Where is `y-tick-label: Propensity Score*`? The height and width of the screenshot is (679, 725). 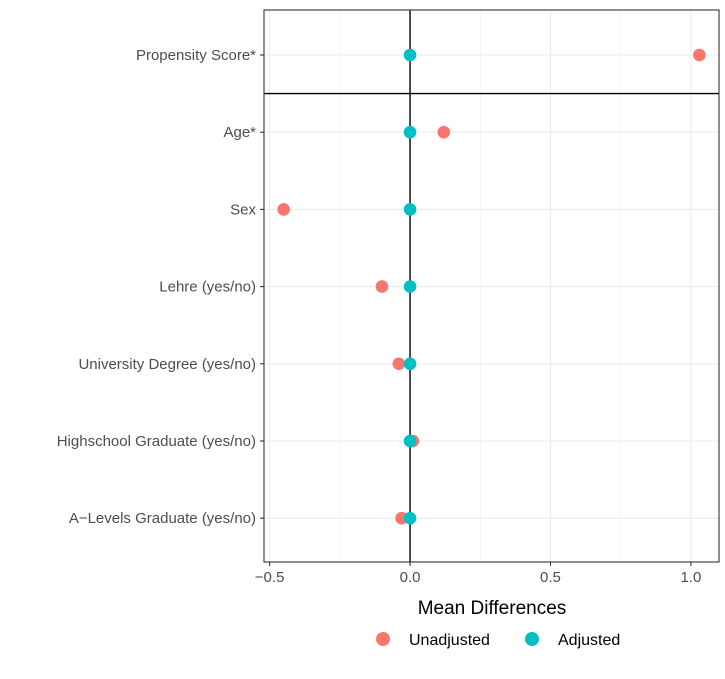
y-tick-label: Propensity Score* is located at coordinates (196, 55).